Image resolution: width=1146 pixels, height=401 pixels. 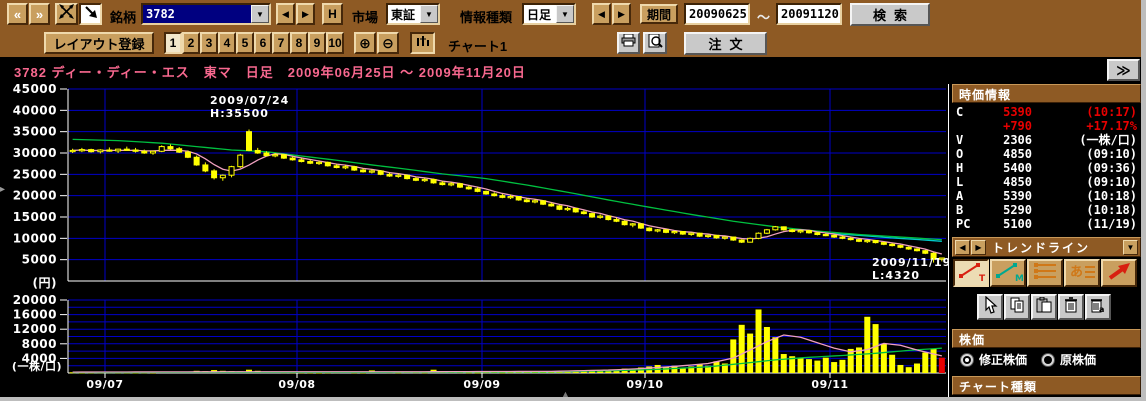 What do you see at coordinates (206, 14) in the screenshot?
I see `symbol-combobox: 3782 ▼` at bounding box center [206, 14].